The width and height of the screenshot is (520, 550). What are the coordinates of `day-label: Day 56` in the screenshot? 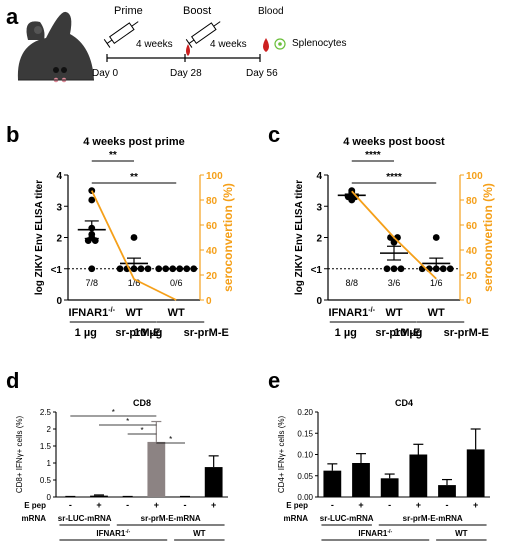 It's located at (262, 73).